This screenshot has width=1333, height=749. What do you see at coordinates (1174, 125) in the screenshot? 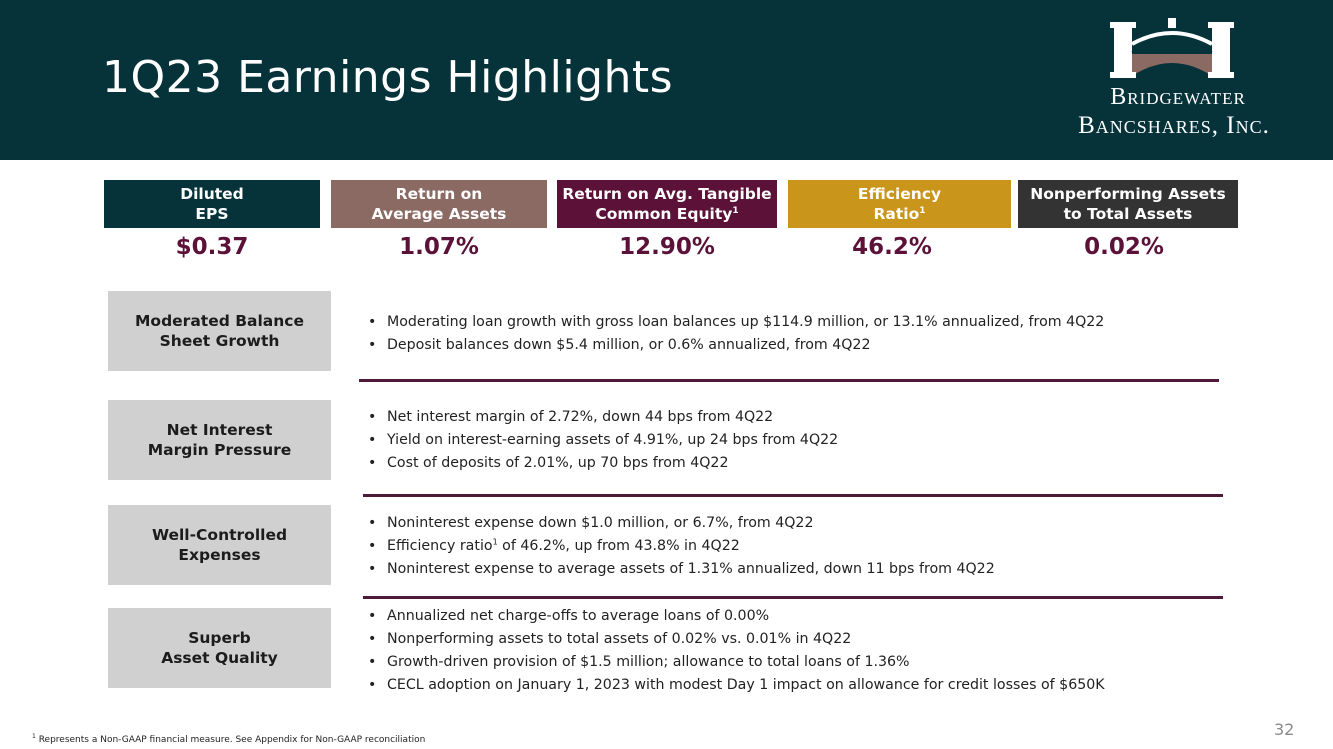
I see `logo-text-line2: Bancshares, Inc.` at bounding box center [1174, 125].